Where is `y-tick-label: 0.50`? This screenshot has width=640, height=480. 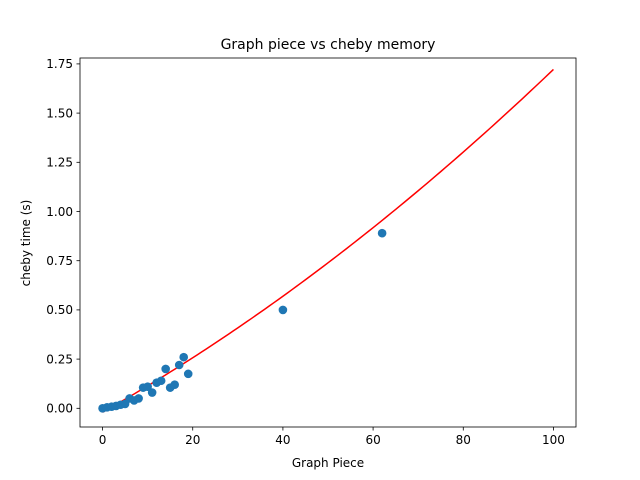
y-tick-label: 0.50 is located at coordinates (59, 310).